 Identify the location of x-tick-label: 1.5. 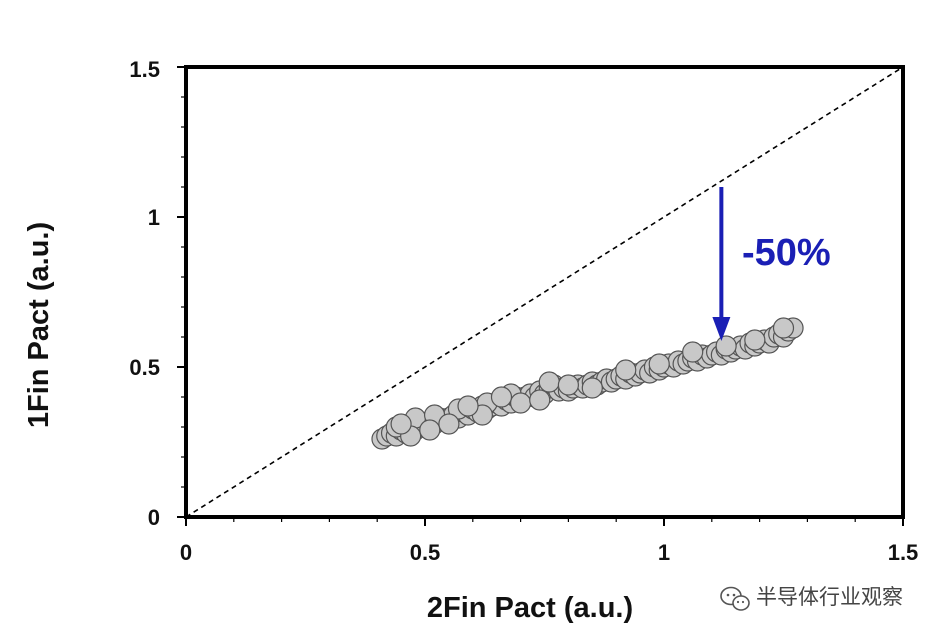
(903, 552).